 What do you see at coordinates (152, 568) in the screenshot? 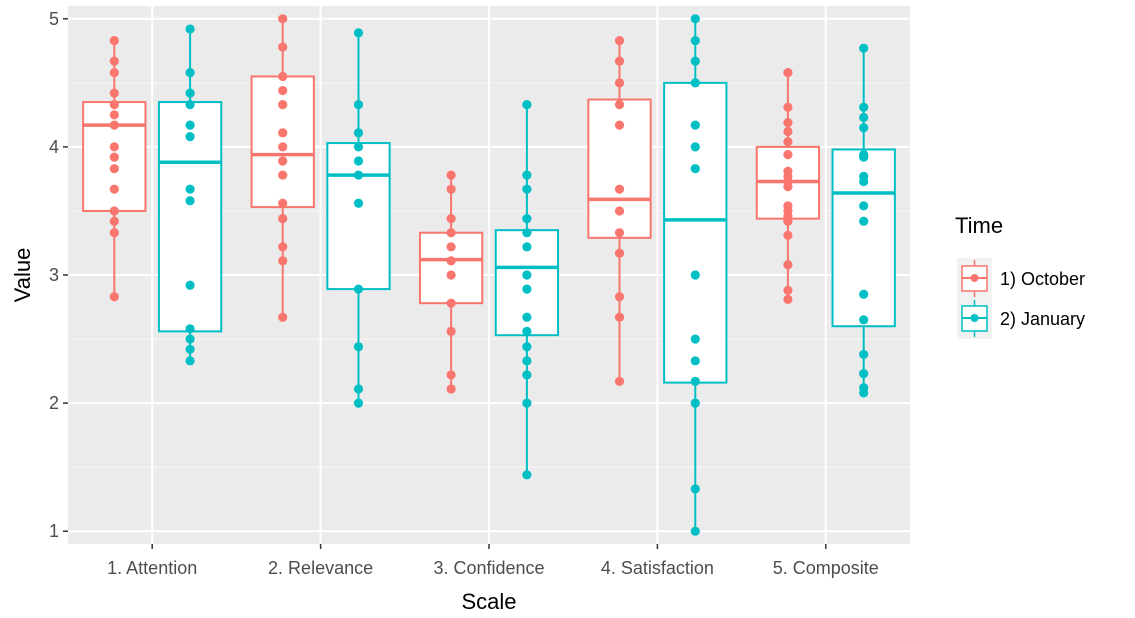
I see `x-tick-label: 1. Attention` at bounding box center [152, 568].